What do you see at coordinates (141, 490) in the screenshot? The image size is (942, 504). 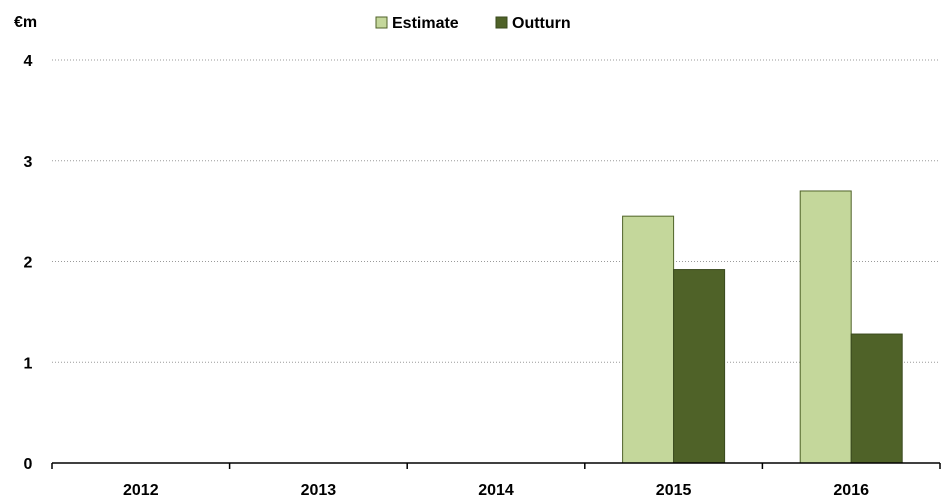 I see `x-tick-label-2012: 2012` at bounding box center [141, 490].